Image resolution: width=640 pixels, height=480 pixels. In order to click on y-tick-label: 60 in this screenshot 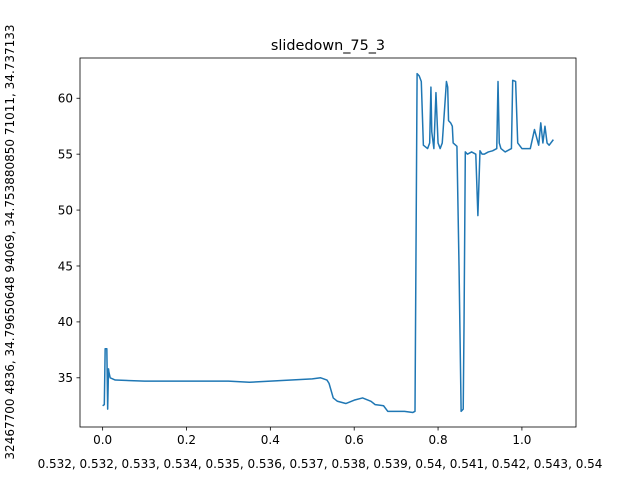, I will do `click(65, 99)`.